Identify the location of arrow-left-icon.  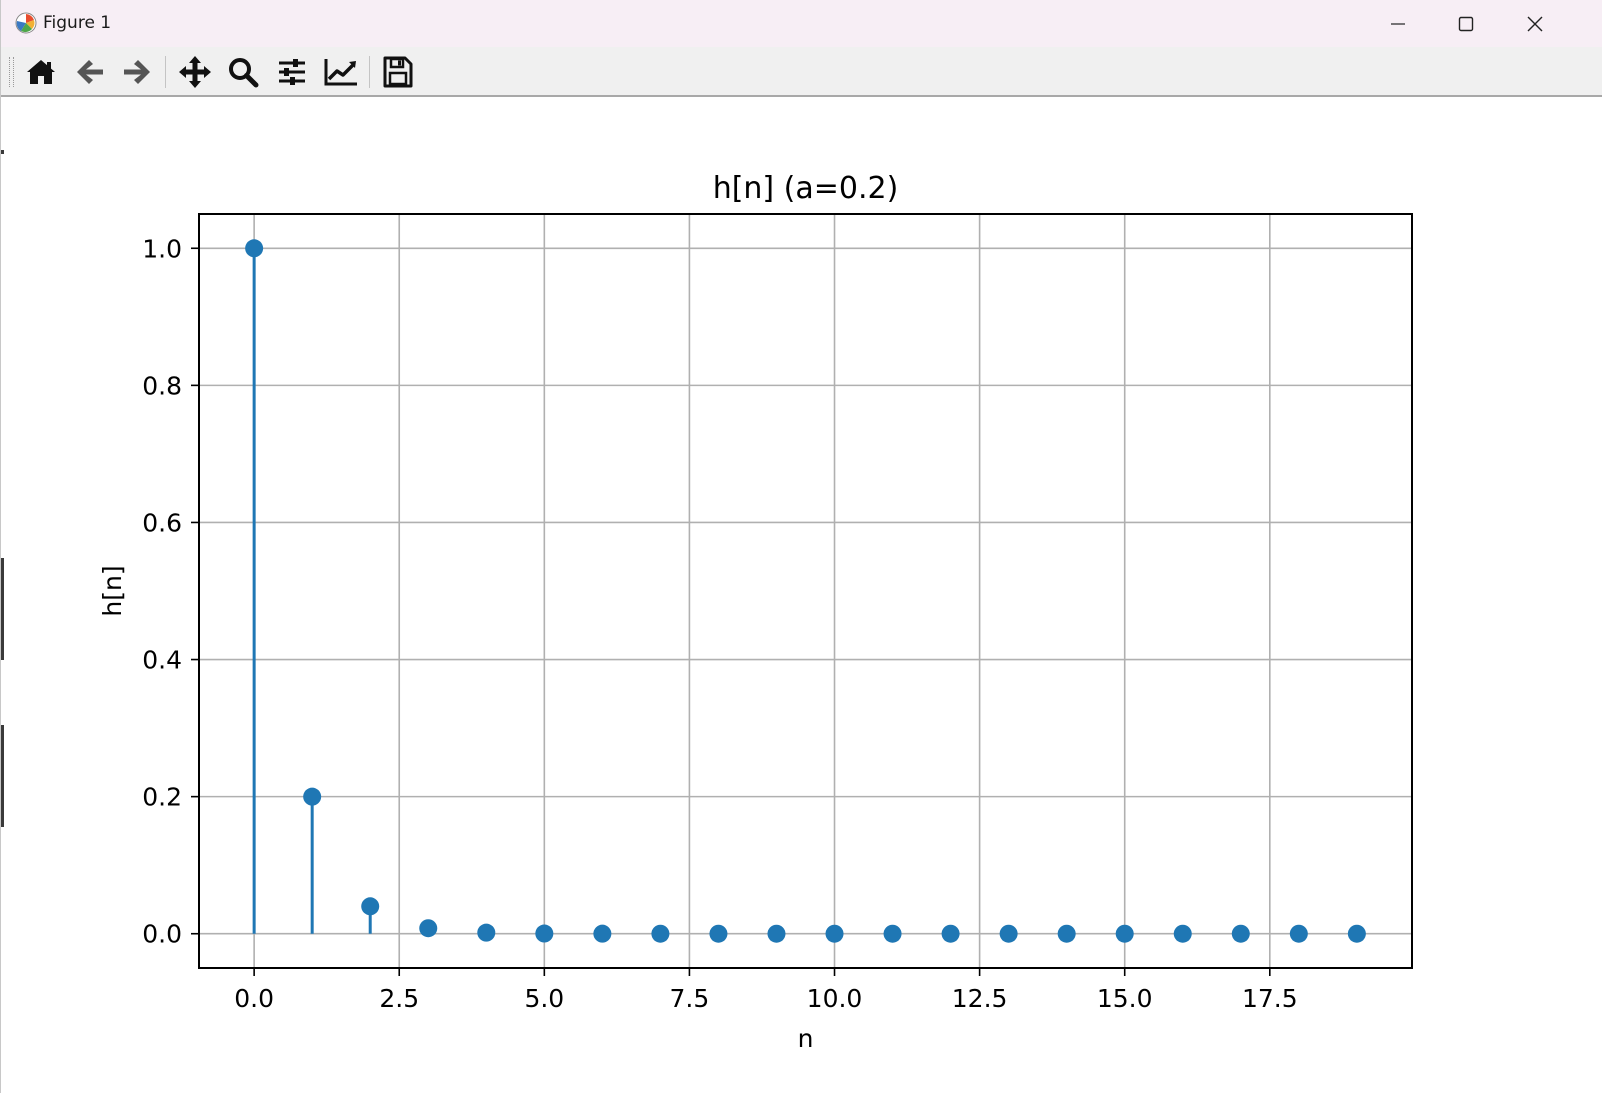
(90, 72).